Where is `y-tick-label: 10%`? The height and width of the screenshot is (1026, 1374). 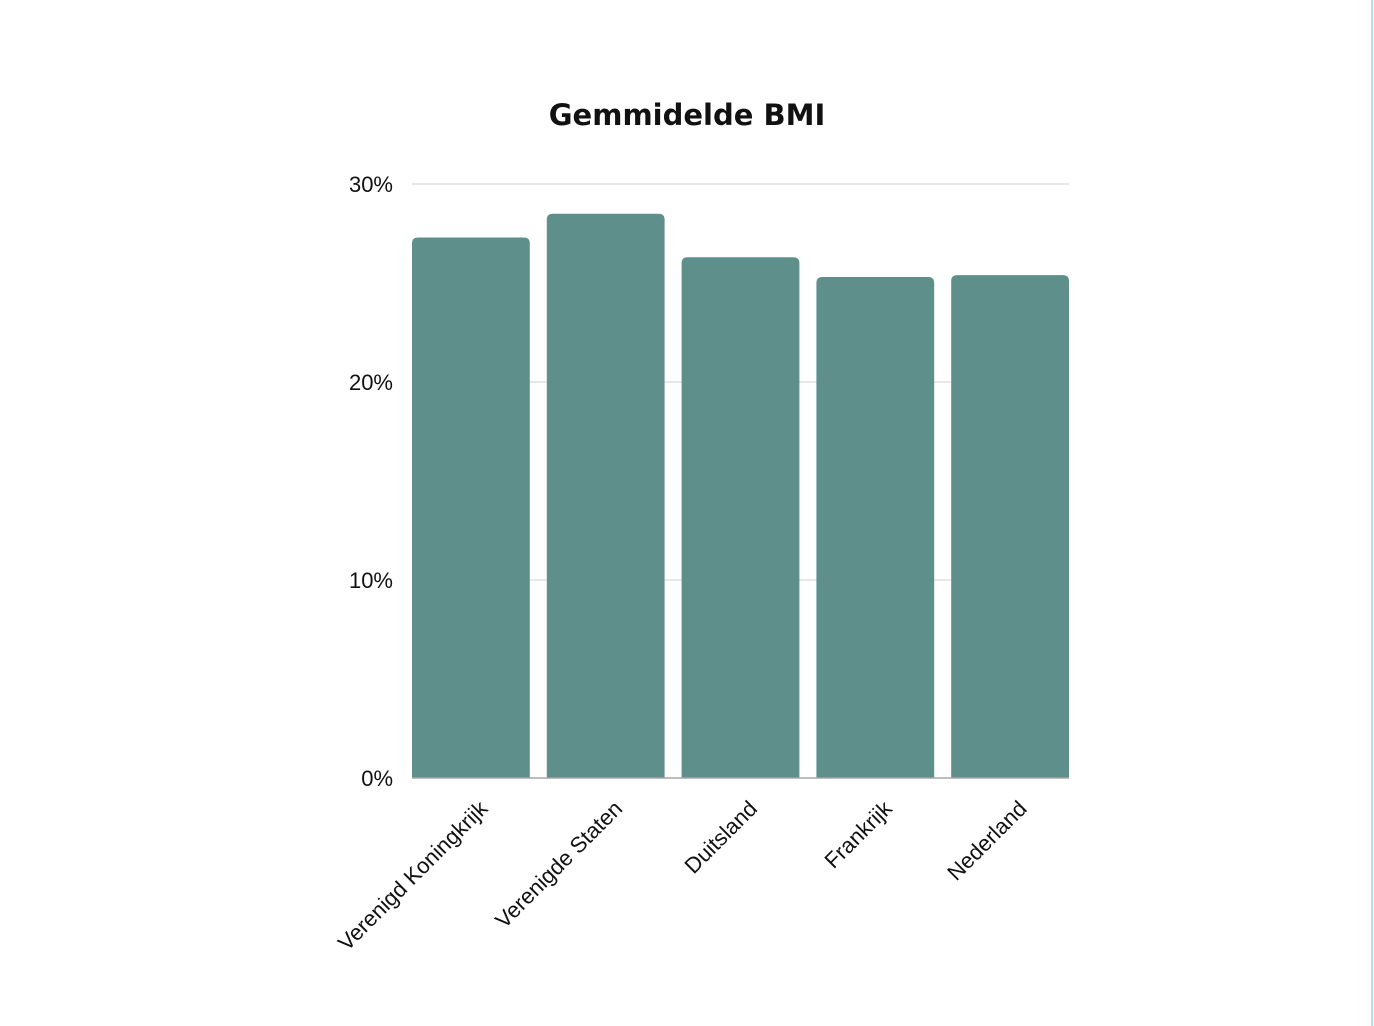
y-tick-label: 10% is located at coordinates (371, 580).